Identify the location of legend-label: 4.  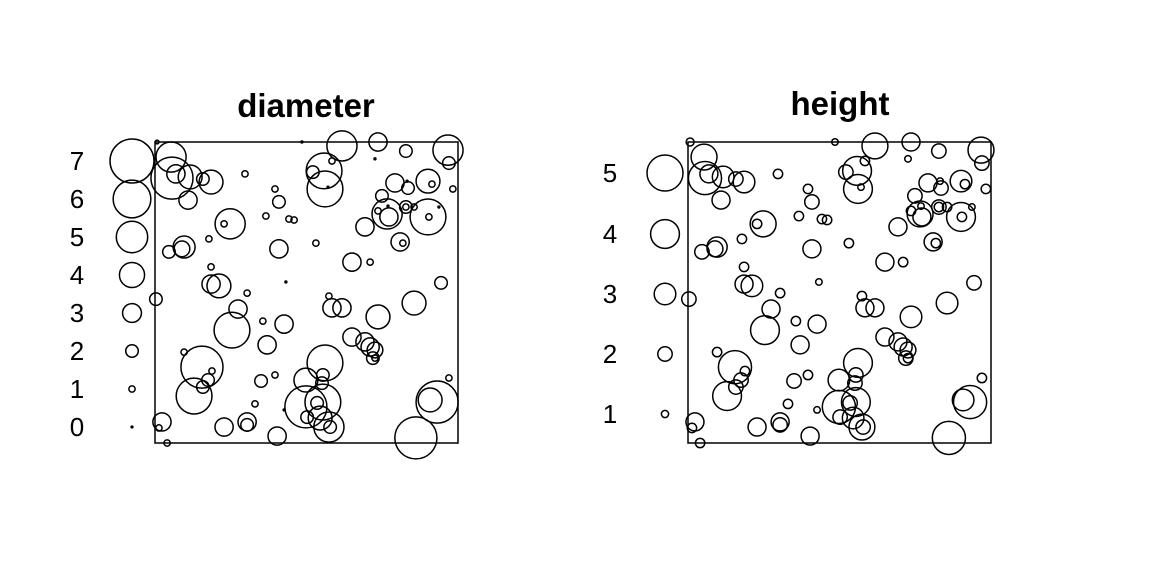
(610, 234).